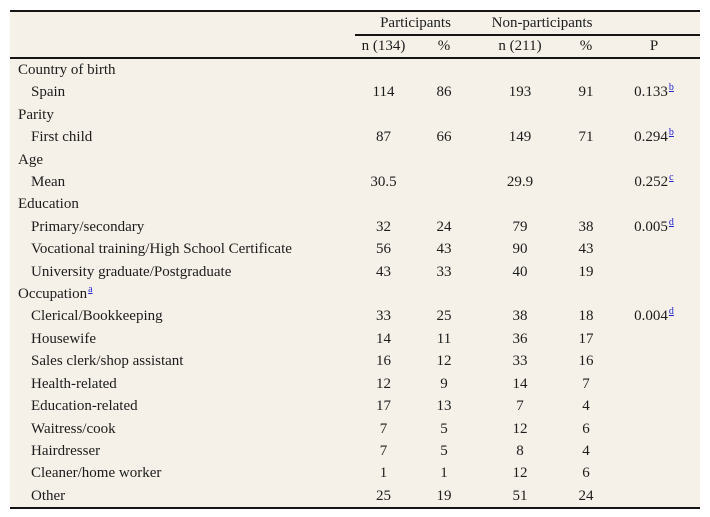  Describe the element at coordinates (182, 69) in the screenshot. I see `row-label: Country of birth` at that location.